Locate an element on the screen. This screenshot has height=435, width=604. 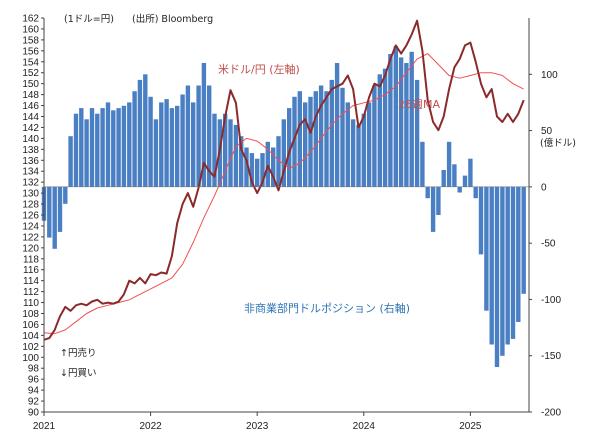
left-tick-label: 102 is located at coordinates (30, 347).